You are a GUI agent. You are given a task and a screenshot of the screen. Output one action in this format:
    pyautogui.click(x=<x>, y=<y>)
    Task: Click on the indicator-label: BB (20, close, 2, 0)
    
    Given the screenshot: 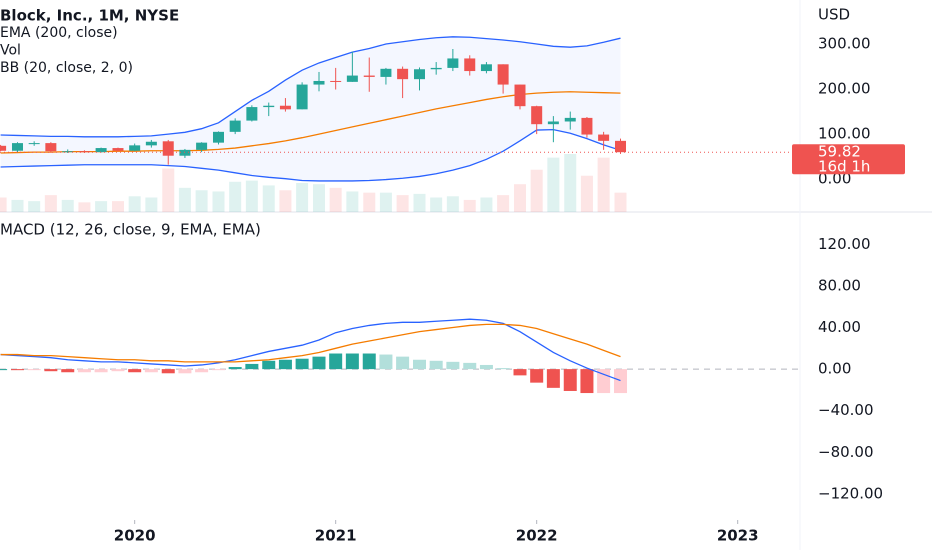 What is the action you would take?
    pyautogui.click(x=66, y=68)
    